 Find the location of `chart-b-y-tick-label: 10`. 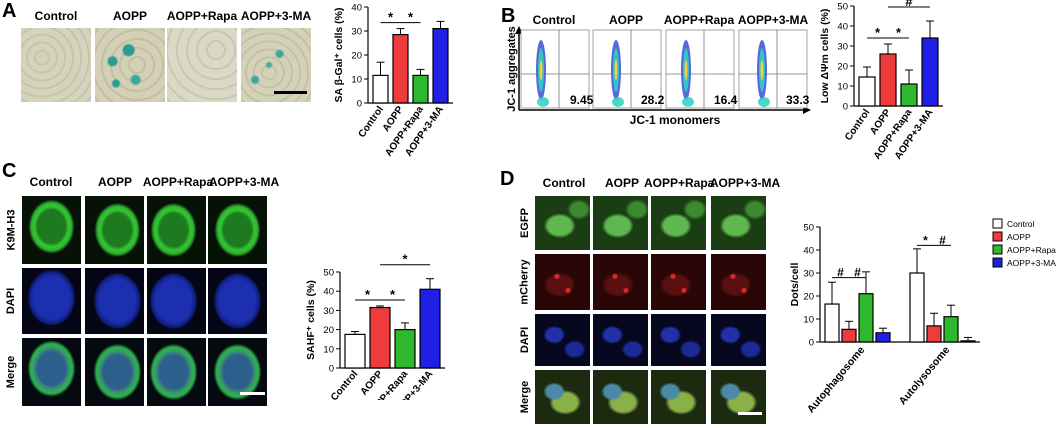

chart-b-y-tick-label: 10 is located at coordinates (842, 87).